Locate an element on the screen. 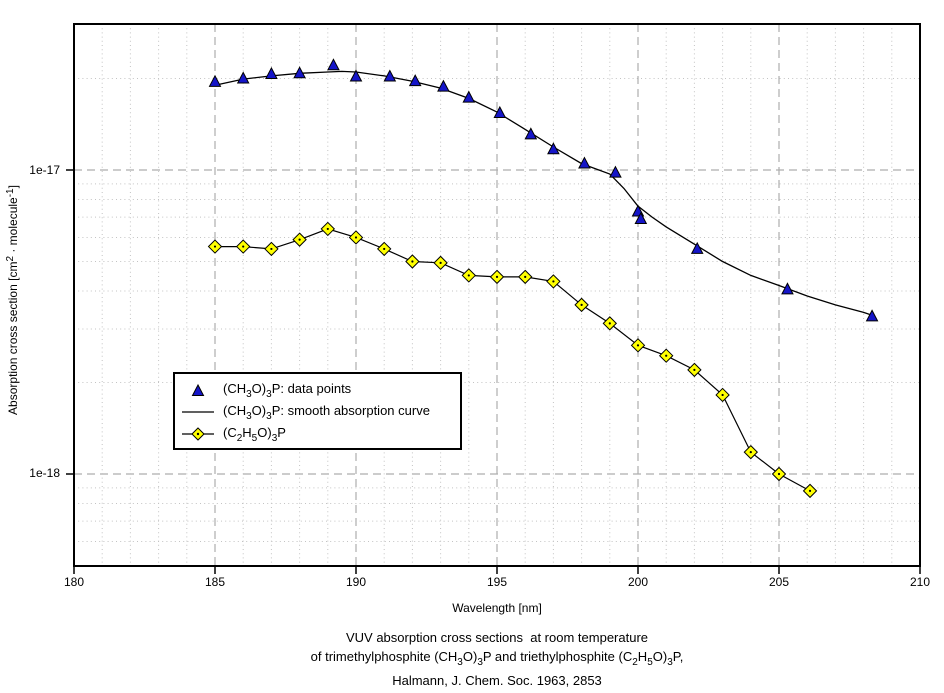  x-tick-label: 190 is located at coordinates (356, 582).